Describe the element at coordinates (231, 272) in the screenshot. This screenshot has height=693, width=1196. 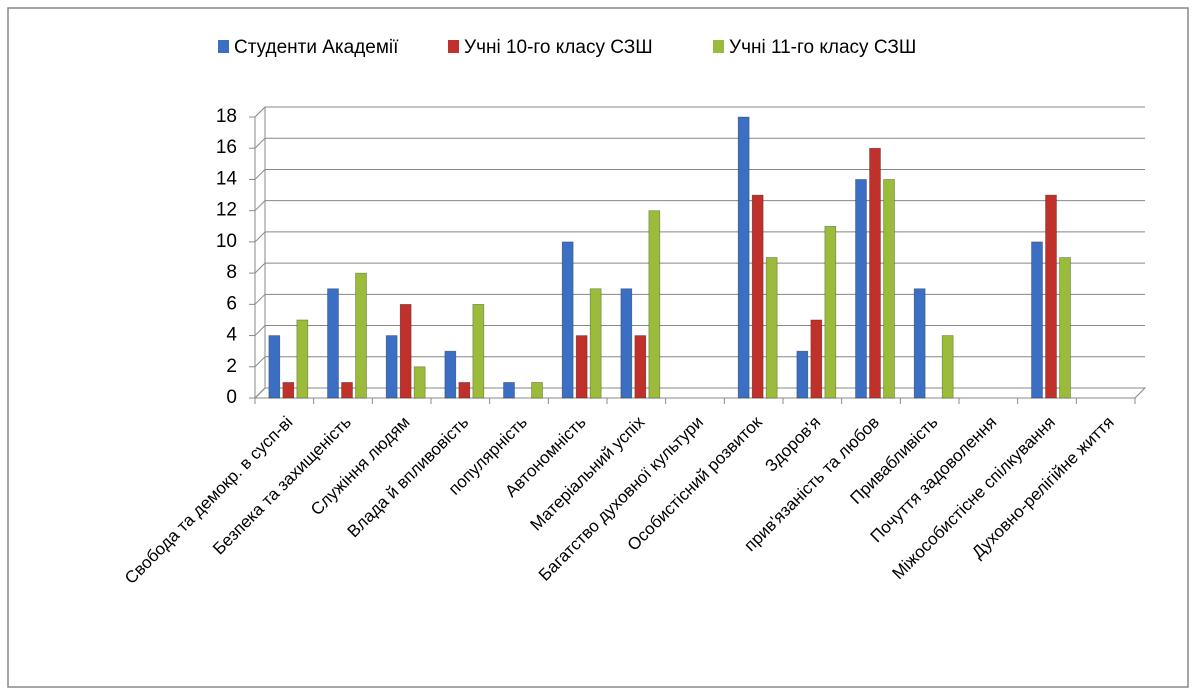
I see `y-tick-label: 8` at that location.